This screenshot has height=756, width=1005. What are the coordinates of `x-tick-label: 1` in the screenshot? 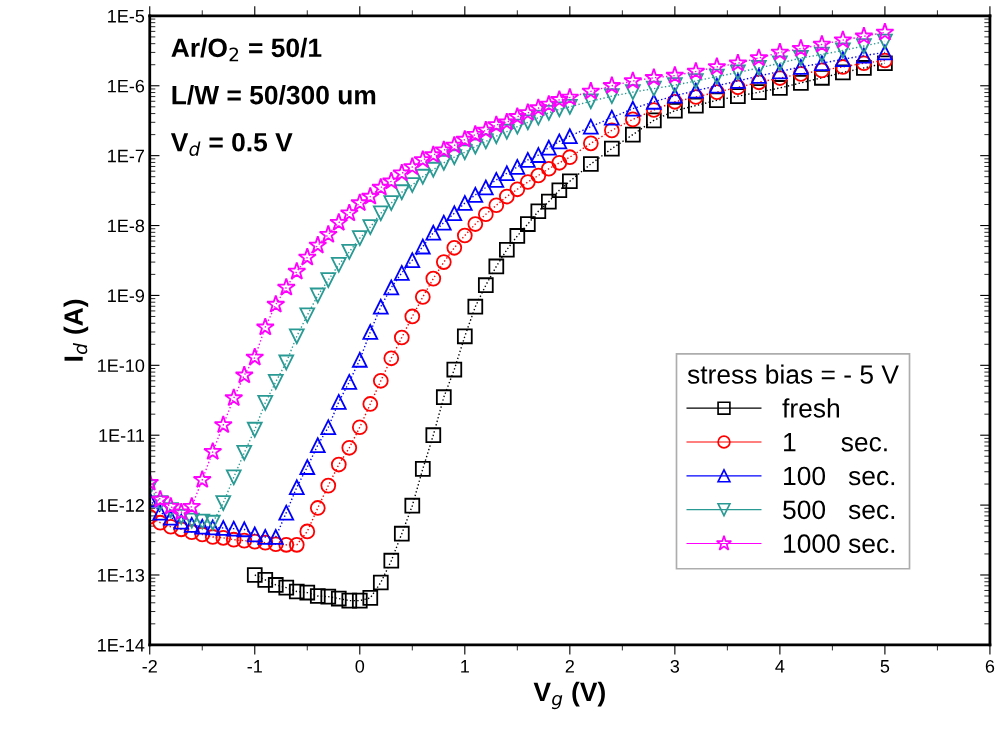 It's located at (465, 666).